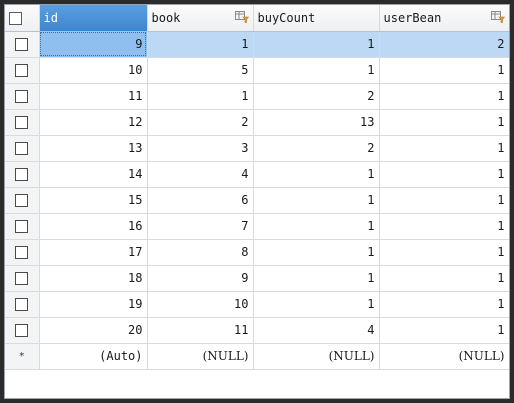 This screenshot has width=514, height=403. Describe the element at coordinates (93, 18) in the screenshot. I see `column-header-id: id` at that location.